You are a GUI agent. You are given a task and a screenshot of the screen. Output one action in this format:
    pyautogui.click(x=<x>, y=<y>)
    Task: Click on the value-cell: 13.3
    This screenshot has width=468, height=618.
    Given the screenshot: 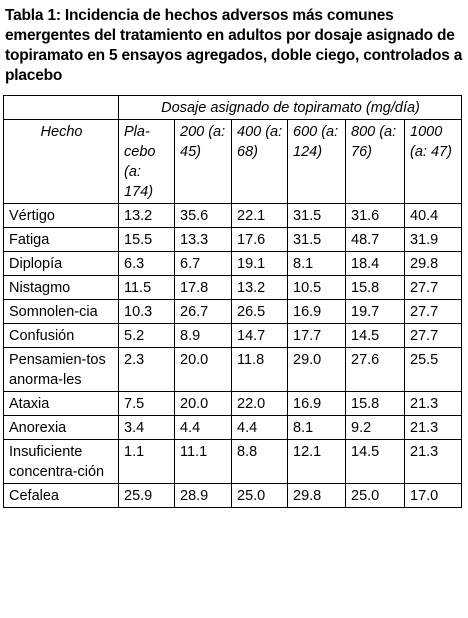 What is the action you would take?
    pyautogui.click(x=203, y=239)
    